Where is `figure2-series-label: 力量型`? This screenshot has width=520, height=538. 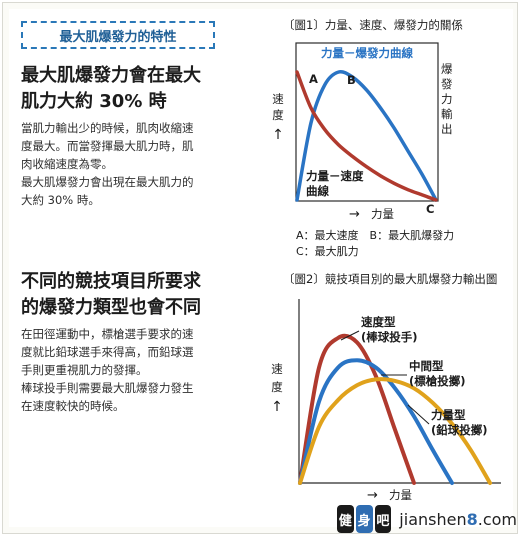
figure2-series-label: 力量型 is located at coordinates (448, 415).